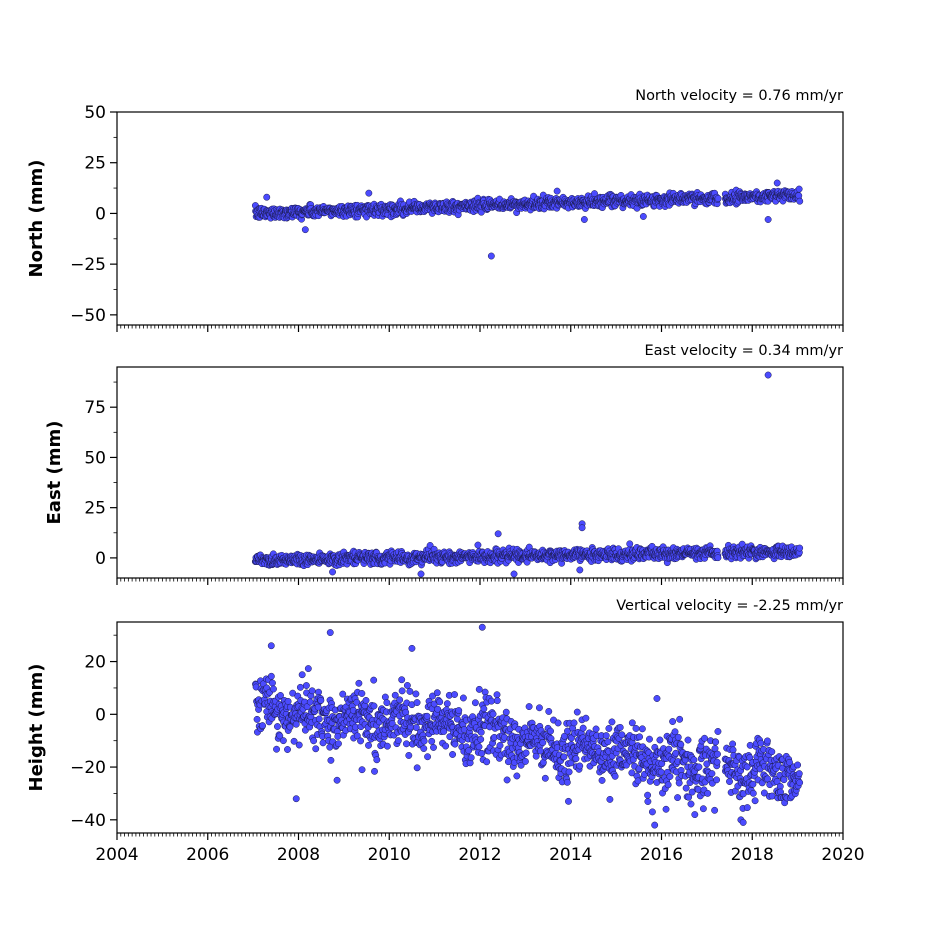 The image size is (937, 937). I want to click on x-tick-label: 2008, so click(298, 855).